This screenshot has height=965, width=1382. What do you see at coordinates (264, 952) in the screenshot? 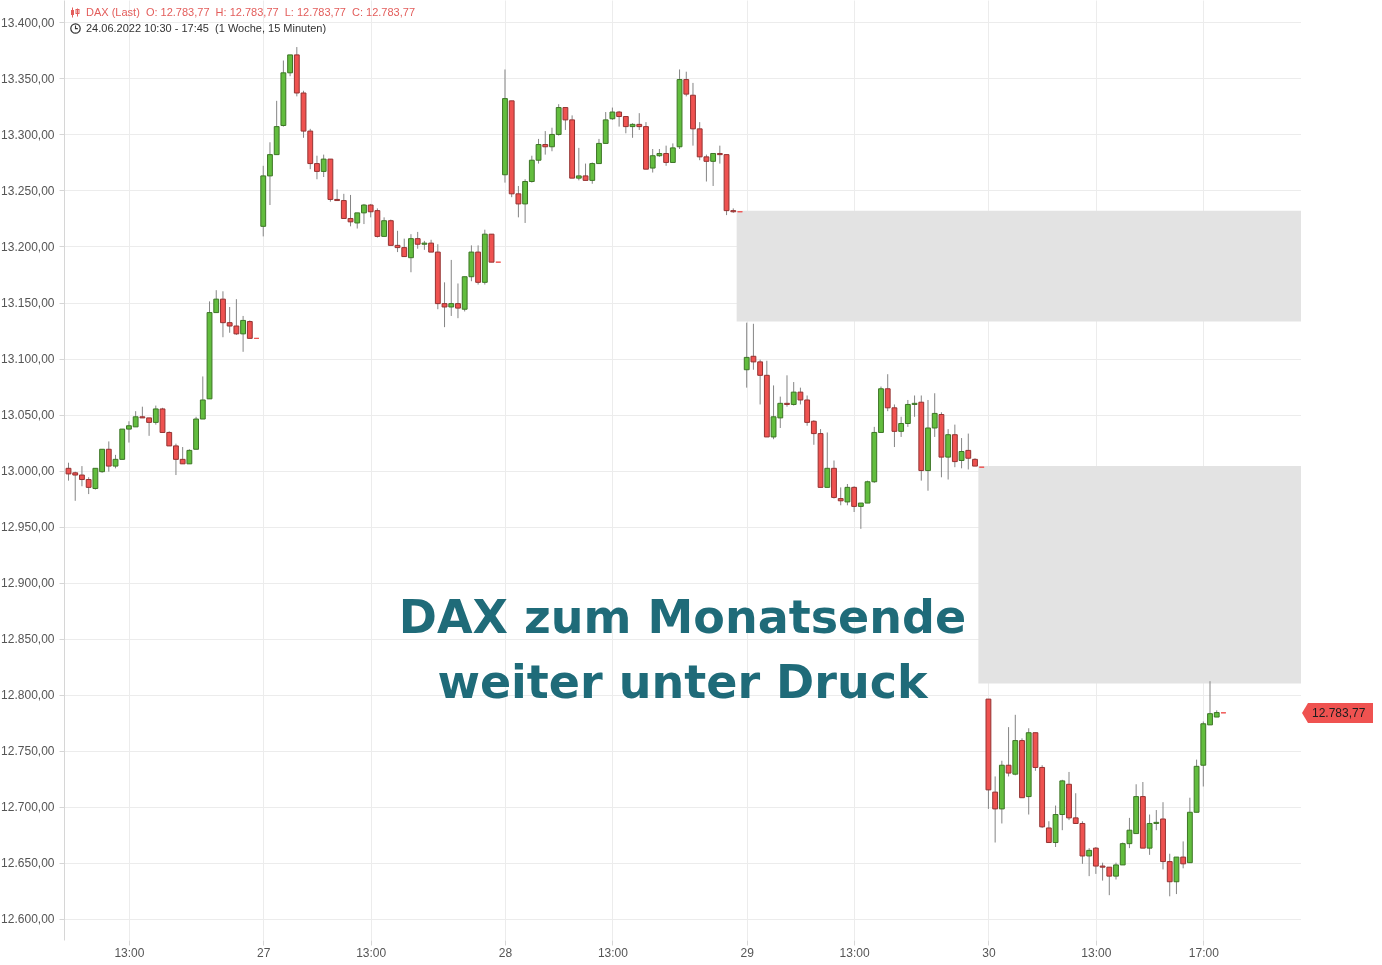
I see `x-tick-label: 27` at bounding box center [264, 952].